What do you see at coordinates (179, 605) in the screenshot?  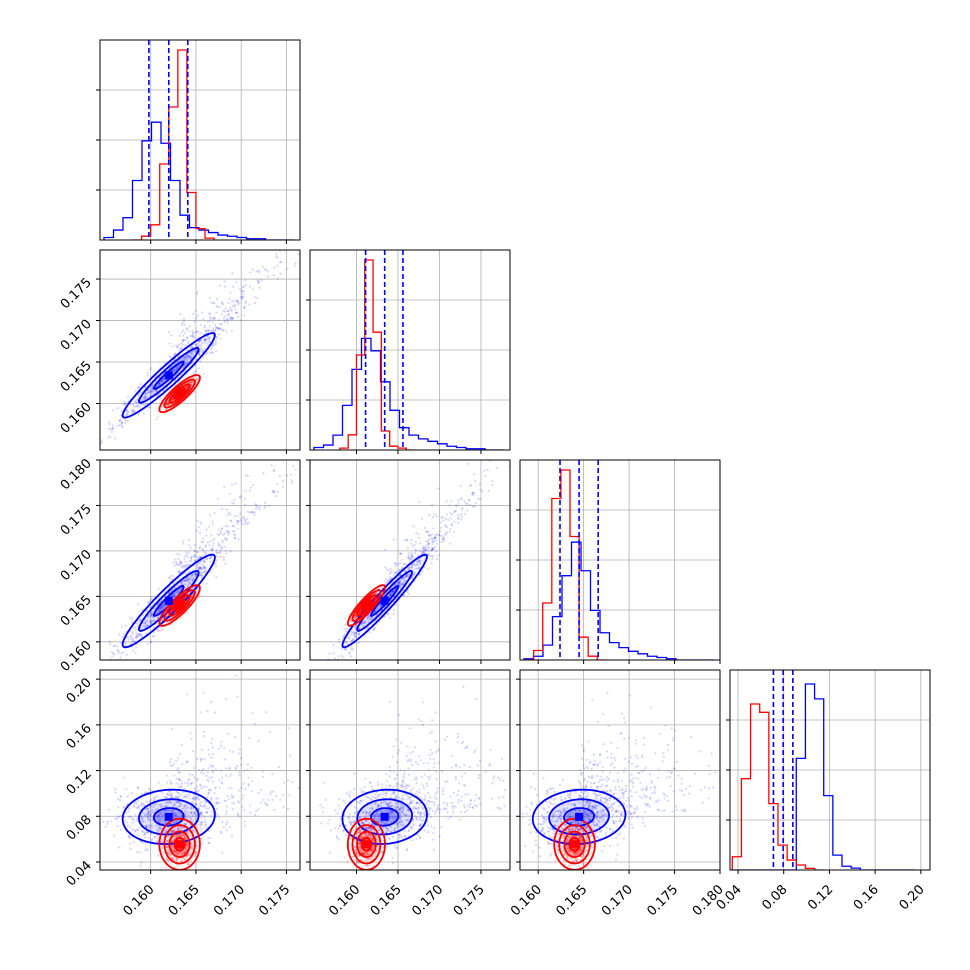 I see `contour` at bounding box center [179, 605].